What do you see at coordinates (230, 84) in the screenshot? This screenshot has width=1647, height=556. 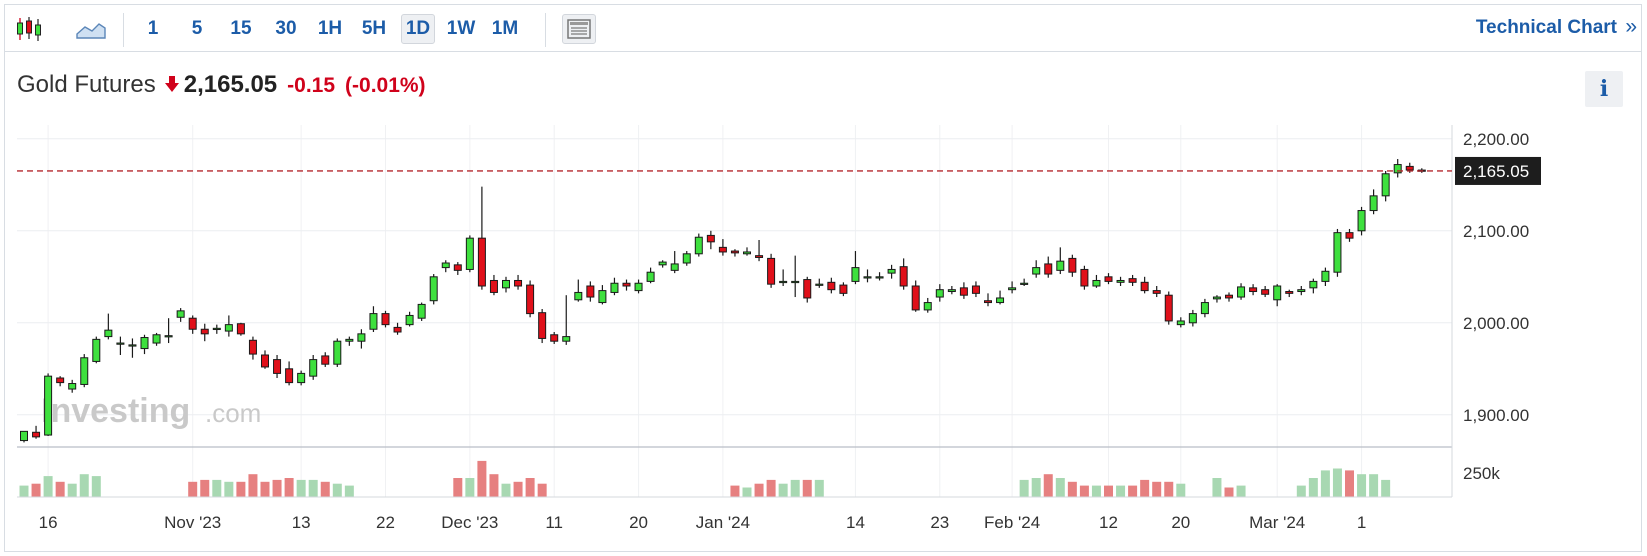 I see `last-price: 2,165.05` at bounding box center [230, 84].